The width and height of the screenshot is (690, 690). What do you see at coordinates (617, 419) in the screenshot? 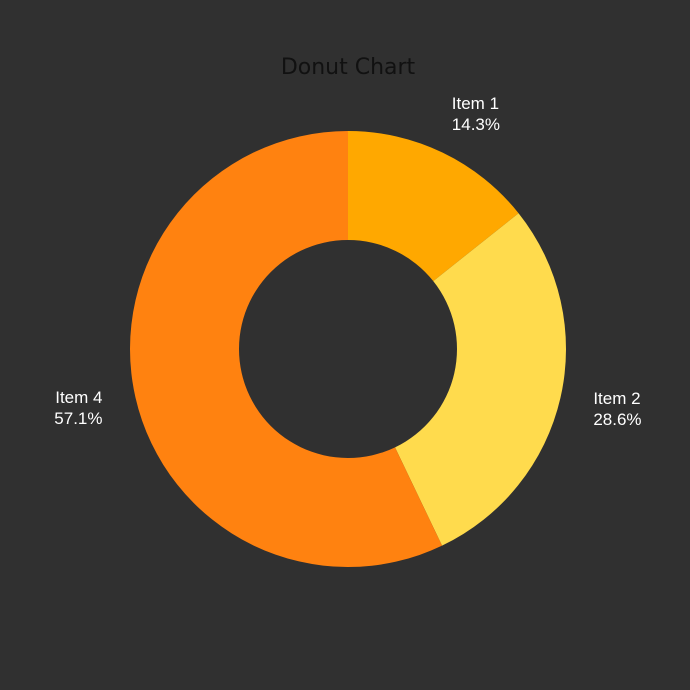
I see `slice-percent-item-2: 28.6%` at bounding box center [617, 419].